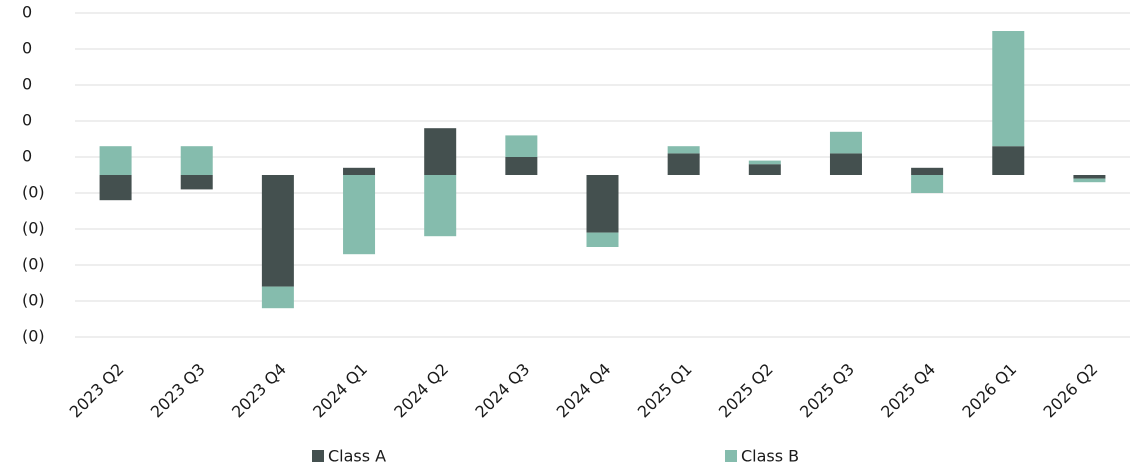  What do you see at coordinates (357, 456) in the screenshot?
I see `legend-label: Class A` at bounding box center [357, 456].